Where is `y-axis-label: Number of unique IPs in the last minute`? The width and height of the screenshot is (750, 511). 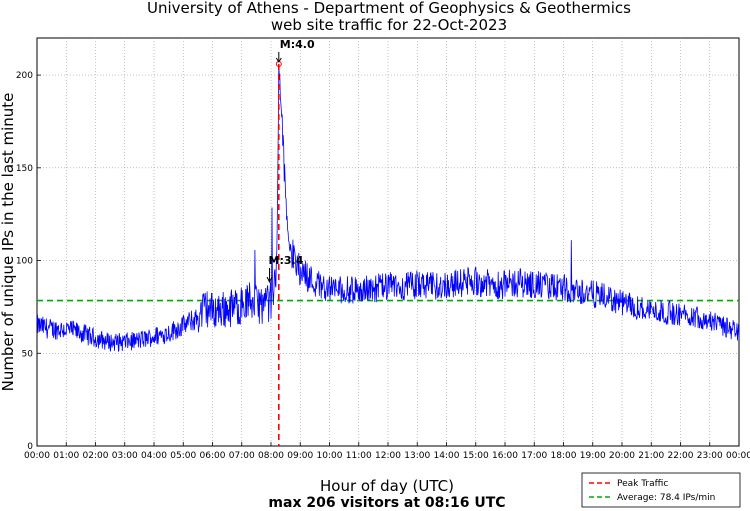 y-axis-label: Number of unique IPs in the last minute is located at coordinates (8, 242).